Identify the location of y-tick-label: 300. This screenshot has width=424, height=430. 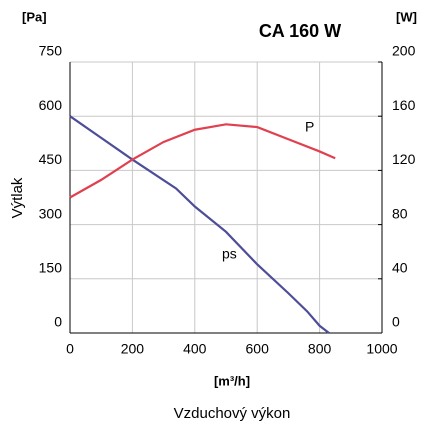
(51, 213).